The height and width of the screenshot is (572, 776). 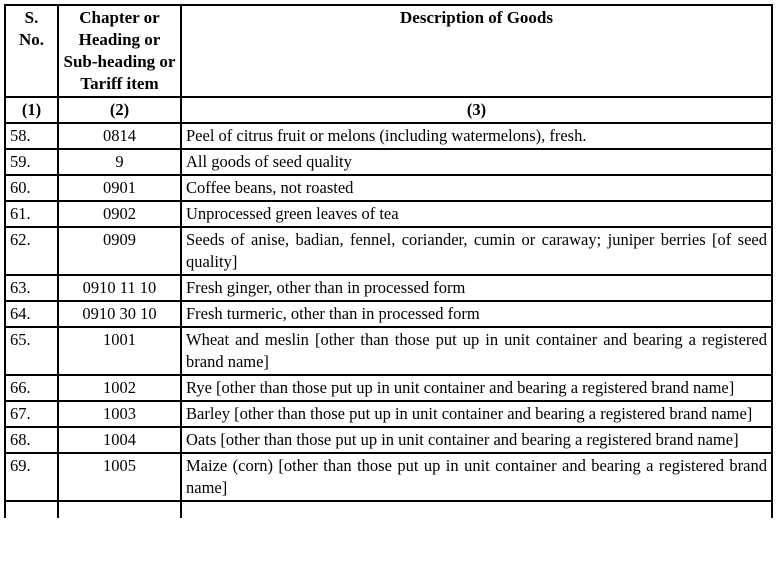 What do you see at coordinates (31, 162) in the screenshot?
I see `sno-cell: 59.` at bounding box center [31, 162].